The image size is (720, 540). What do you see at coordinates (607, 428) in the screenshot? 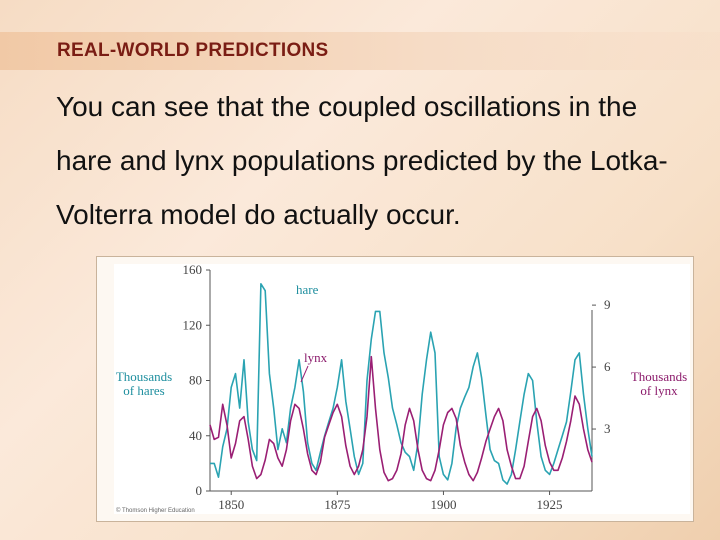
I see `y-tick-label-right: 3` at bounding box center [607, 428].